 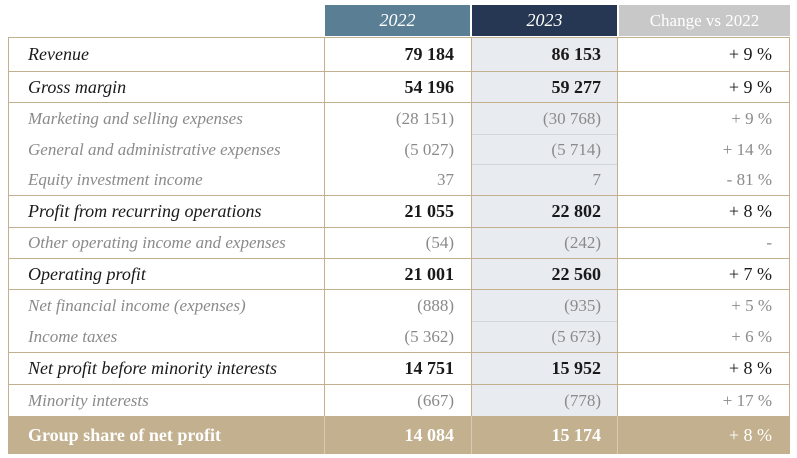 What do you see at coordinates (87, 273) in the screenshot?
I see `row-label: Operating profit` at bounding box center [87, 273].